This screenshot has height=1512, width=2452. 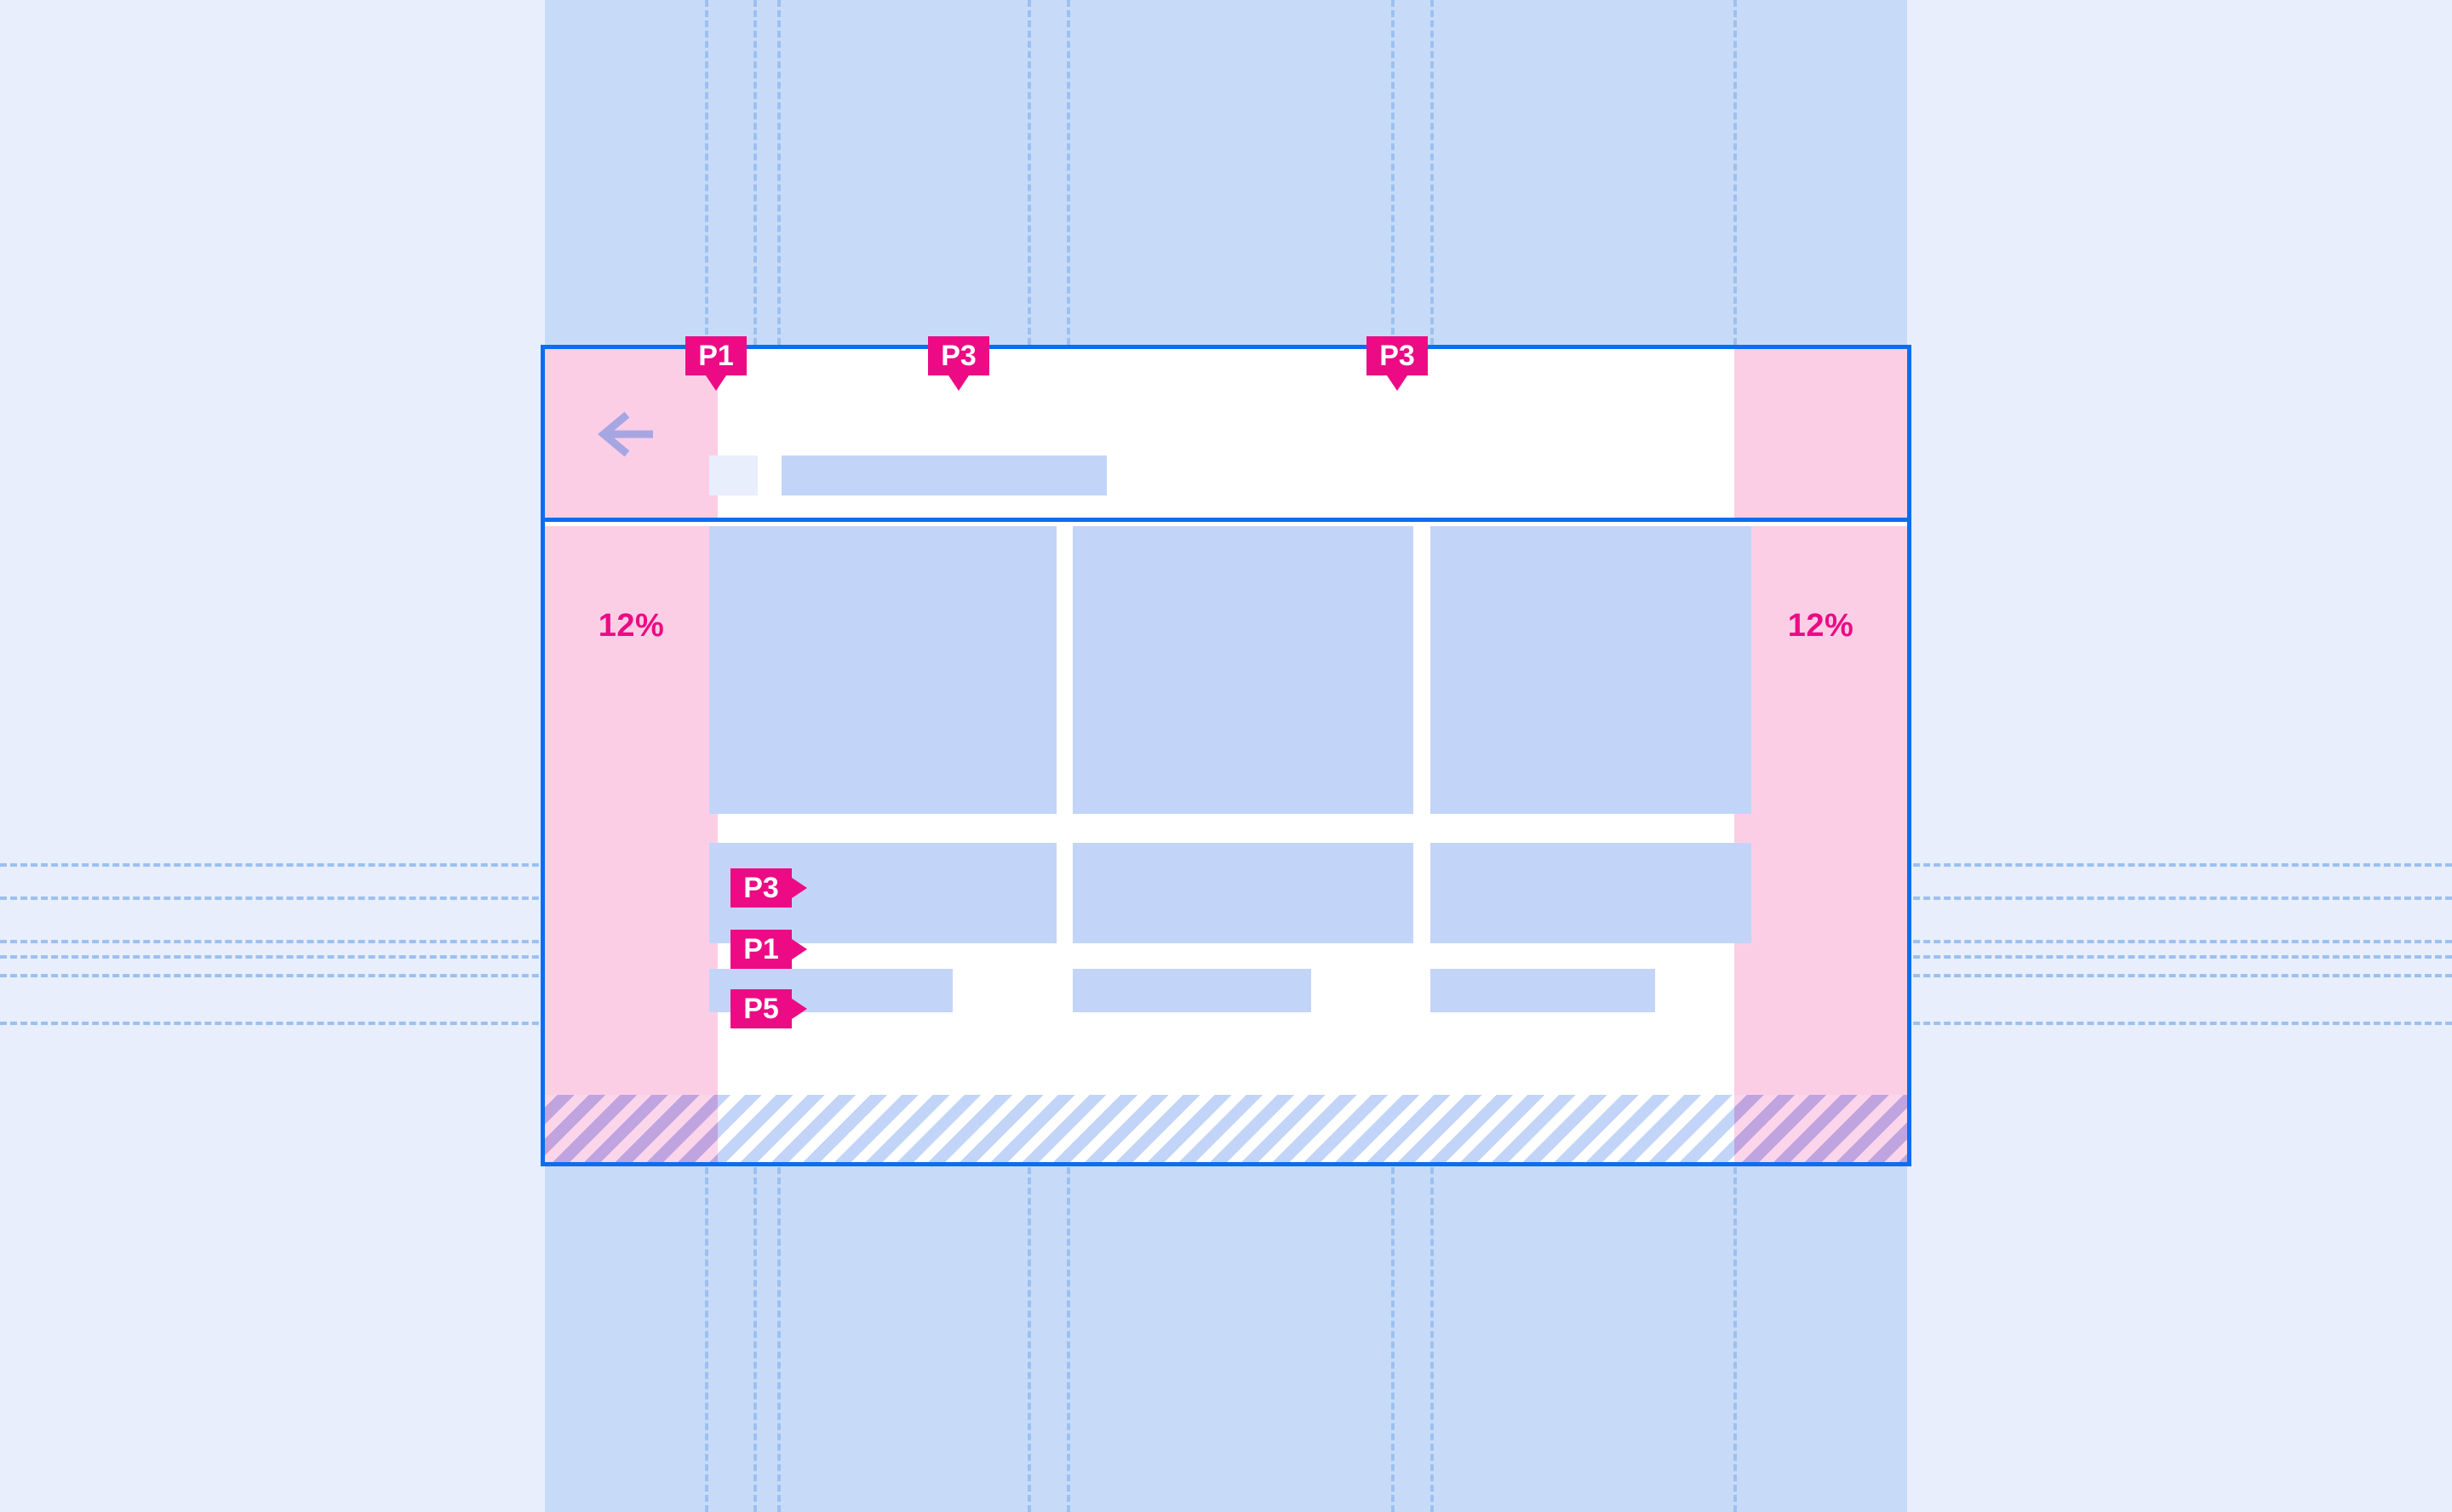 What do you see at coordinates (1820, 626) in the screenshot?
I see `gutter-right-label: 12%` at bounding box center [1820, 626].